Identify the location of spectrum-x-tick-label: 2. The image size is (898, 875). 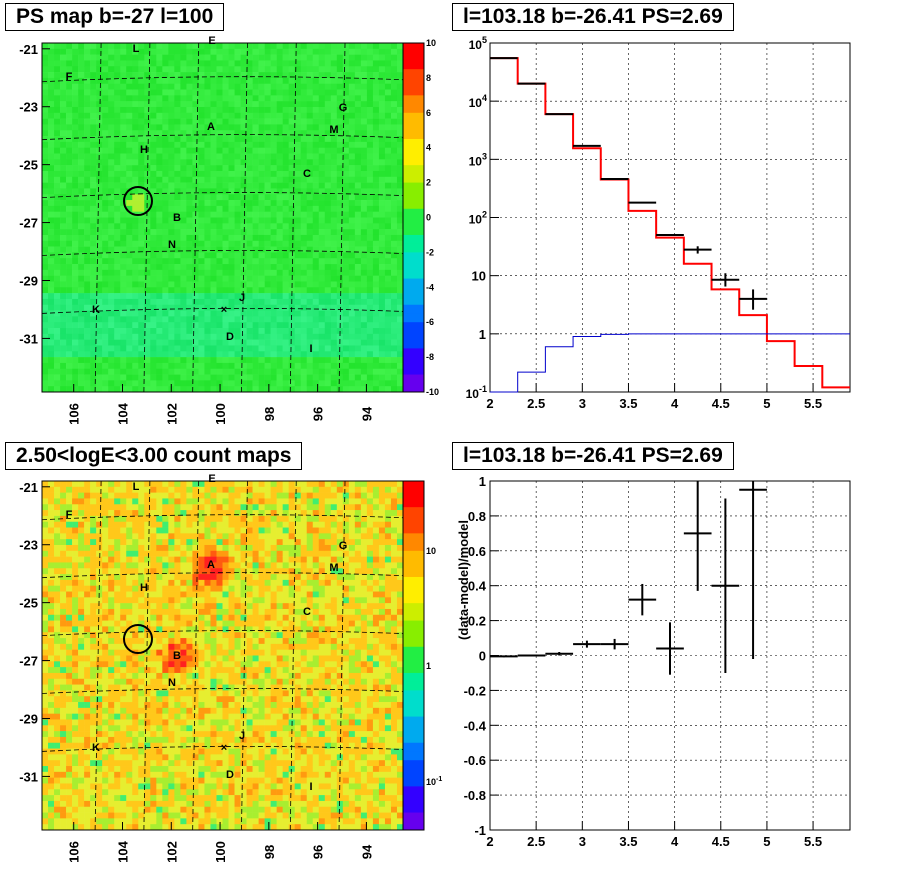
(489, 403).